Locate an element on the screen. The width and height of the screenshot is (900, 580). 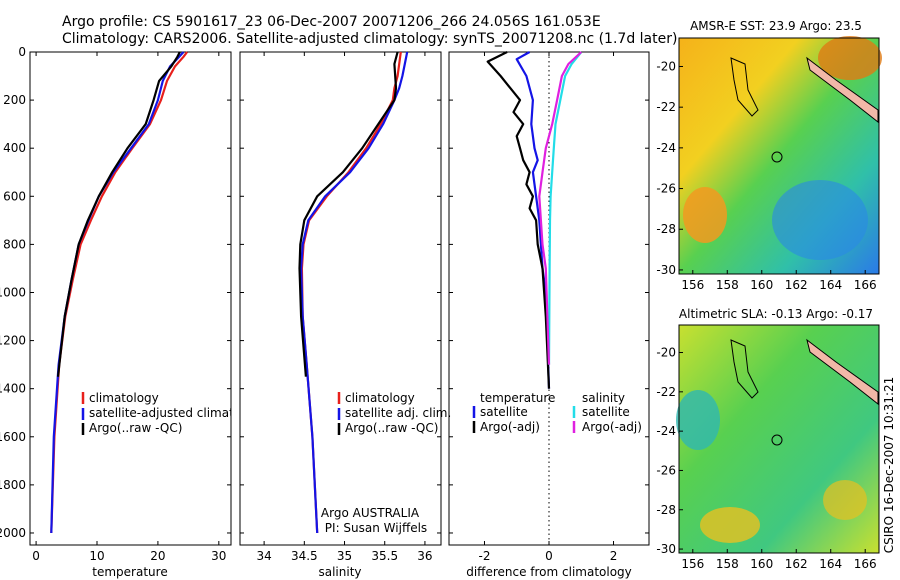
temperature-legend-satellite: satellite-adjusted climatology is located at coordinates (178, 413).